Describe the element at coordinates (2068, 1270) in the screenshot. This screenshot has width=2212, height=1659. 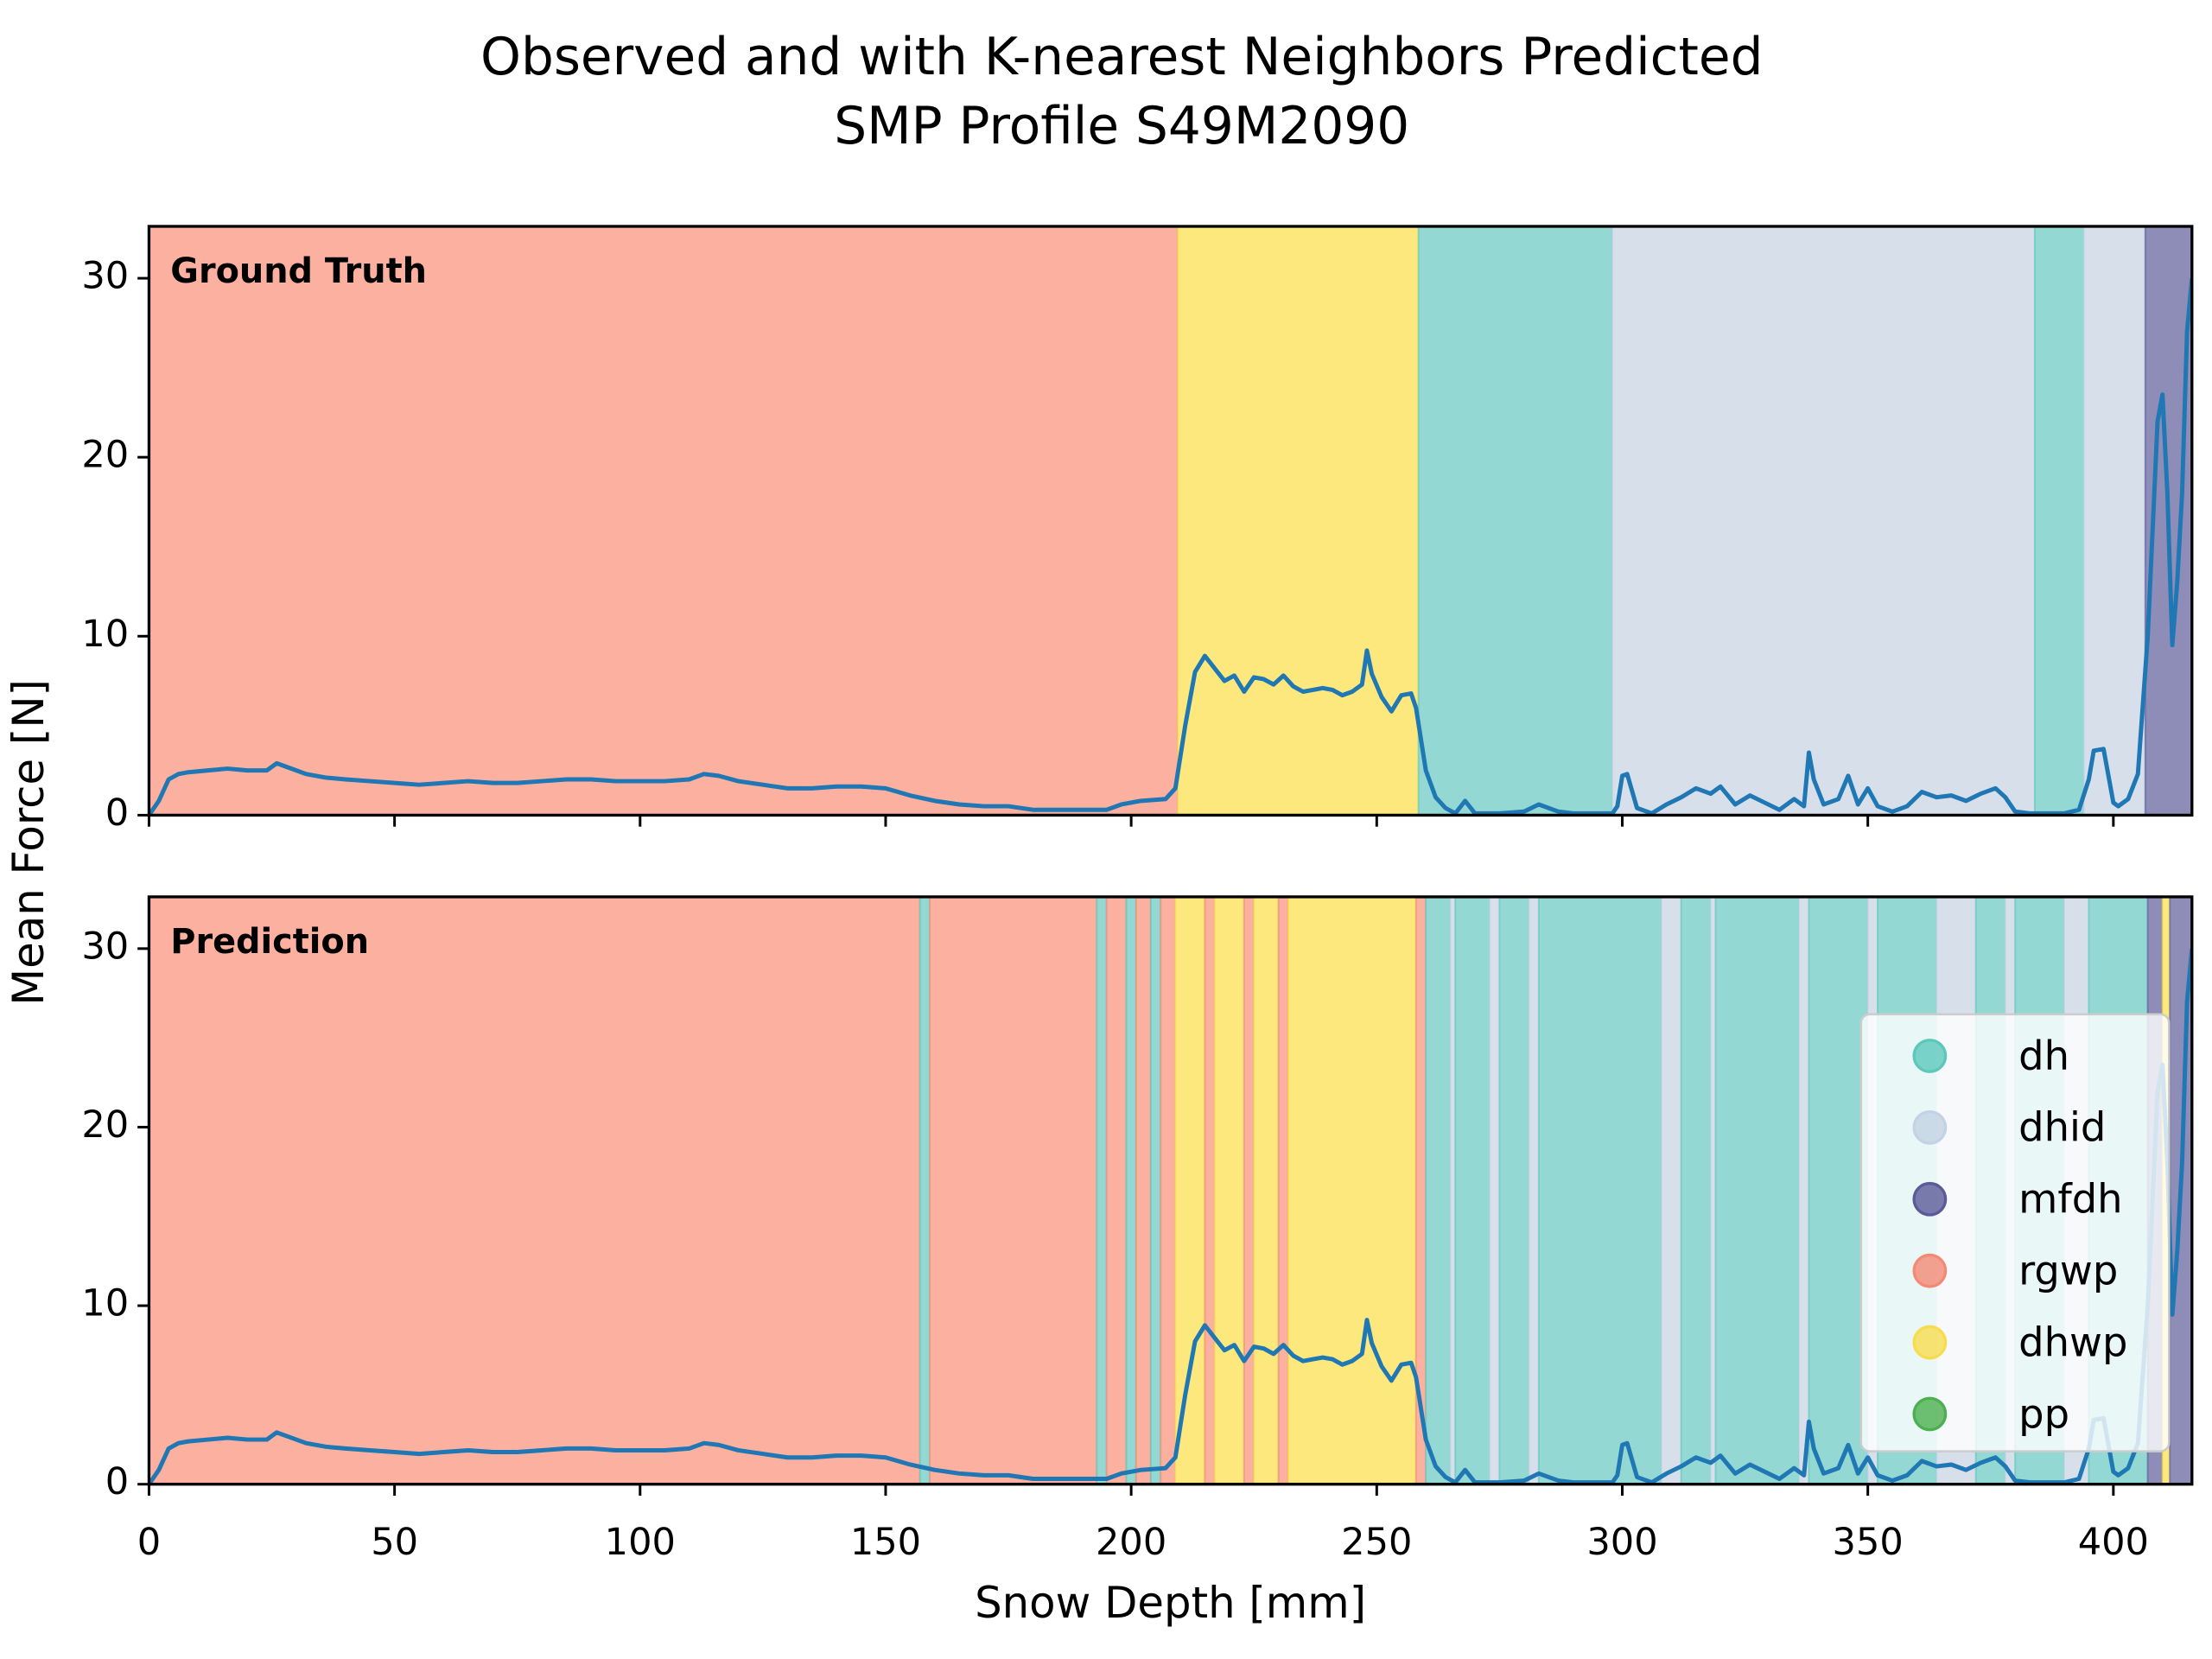
I see `legend-label: rgwp` at that location.